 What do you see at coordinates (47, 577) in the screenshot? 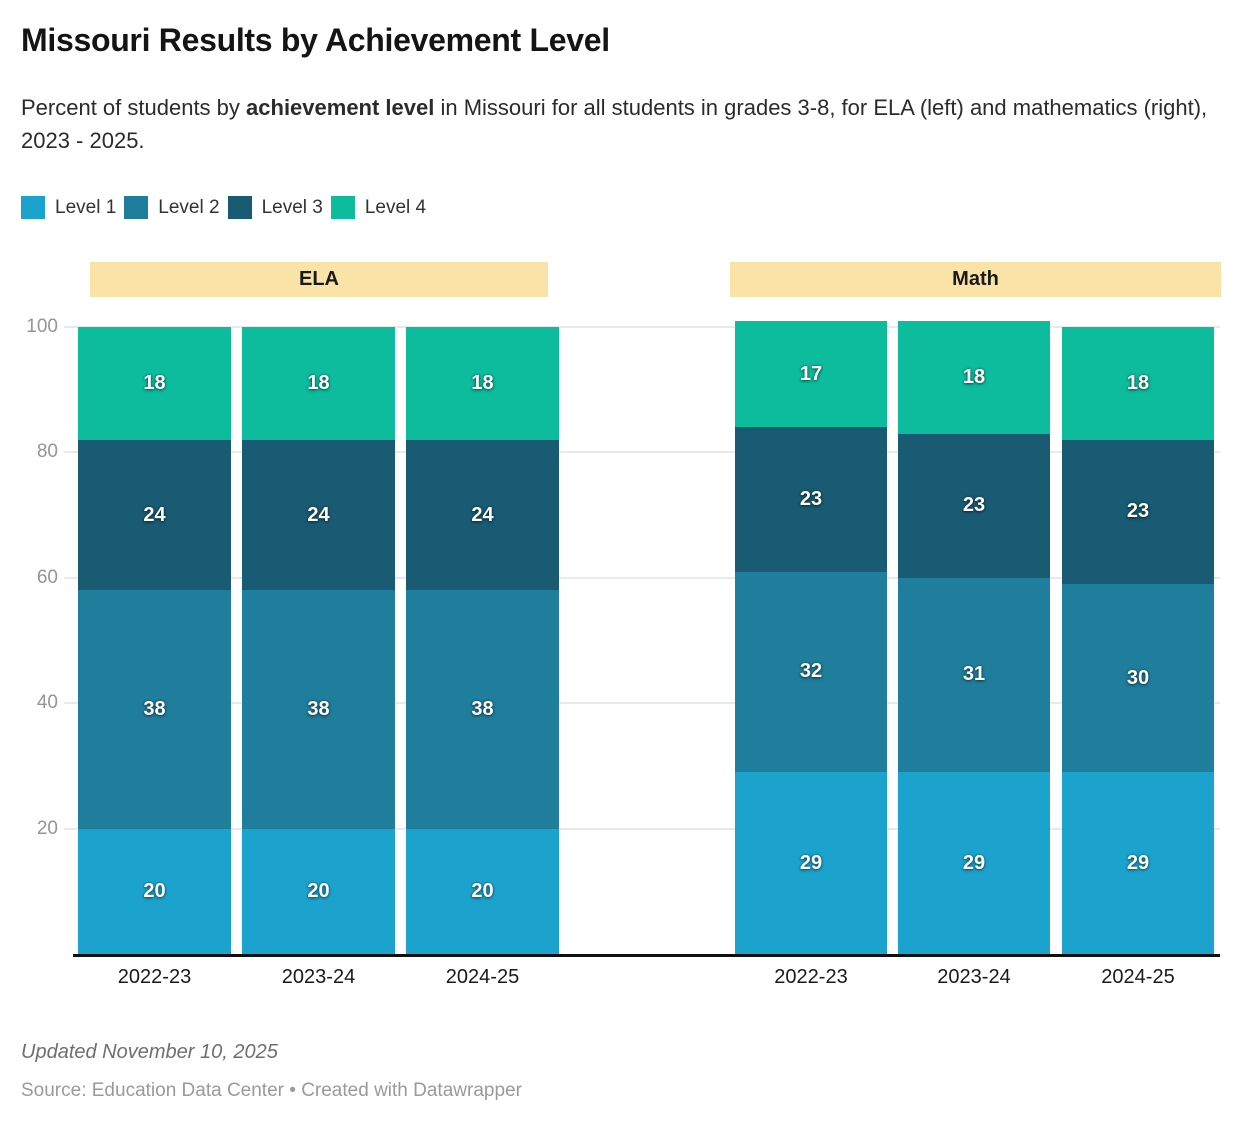
I see `y-axis-tick-label: 60` at bounding box center [47, 577].